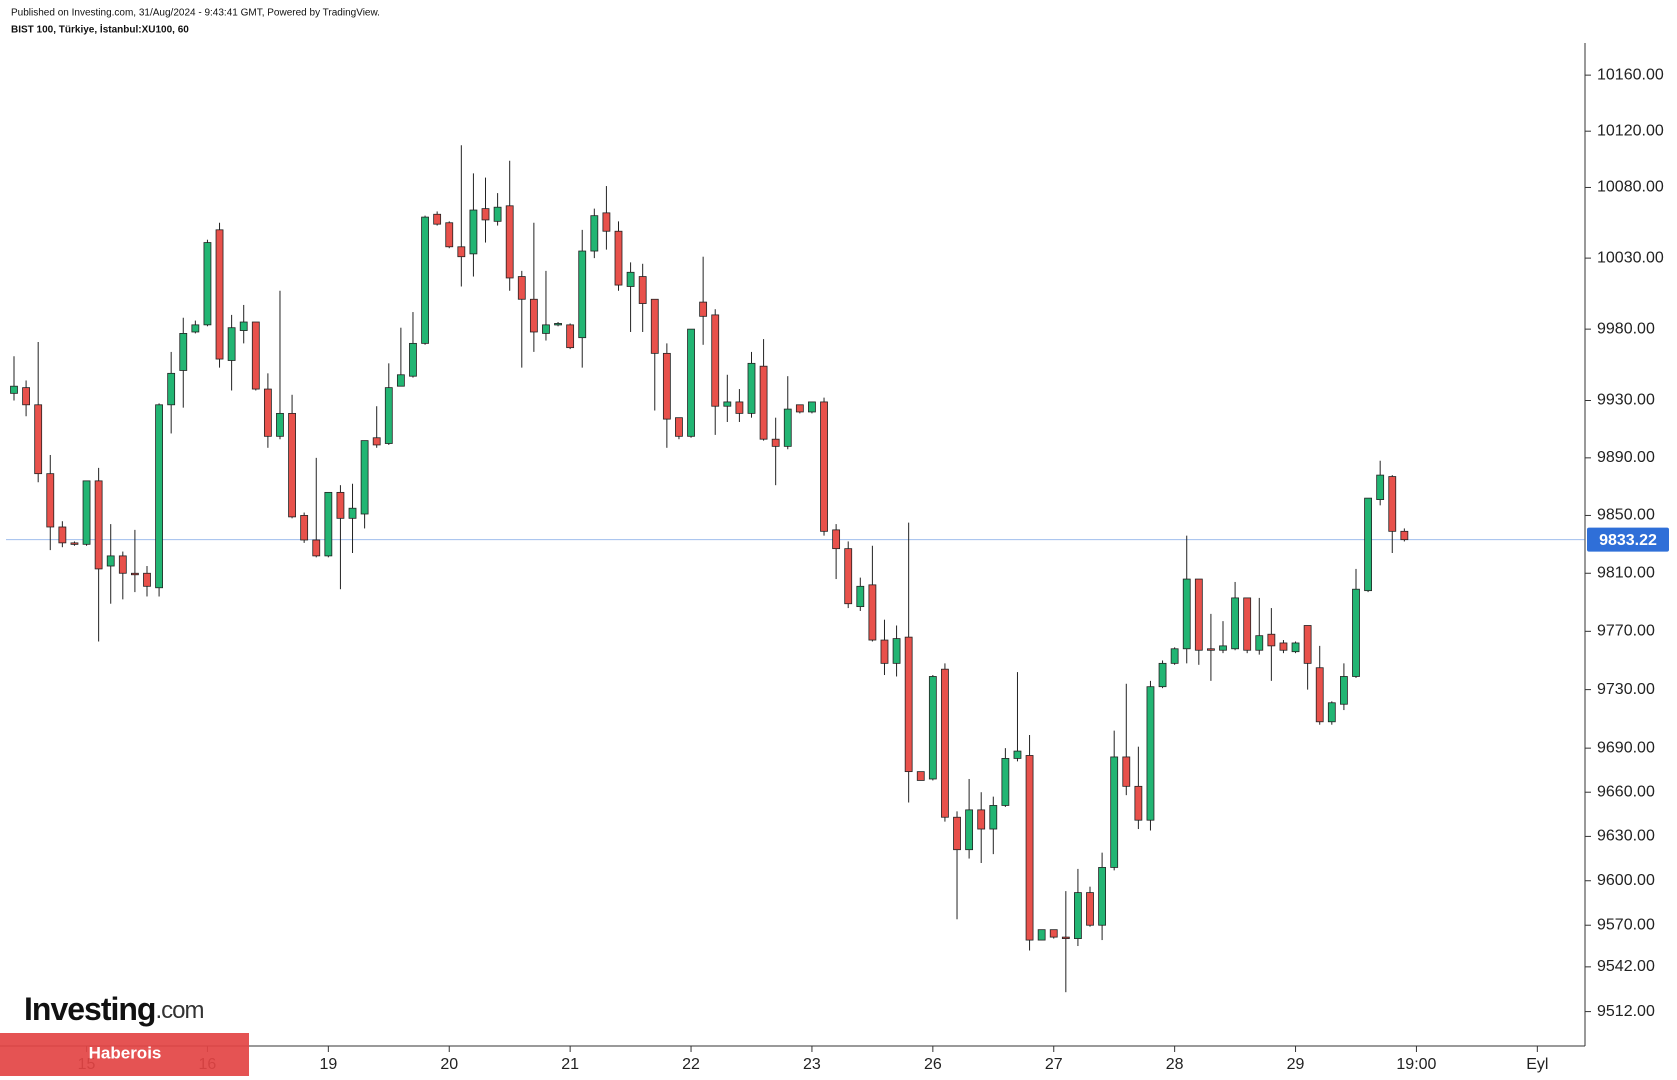 This screenshot has width=1677, height=1080. I want to click on y-tick-label: 10030.00, so click(1630, 257).